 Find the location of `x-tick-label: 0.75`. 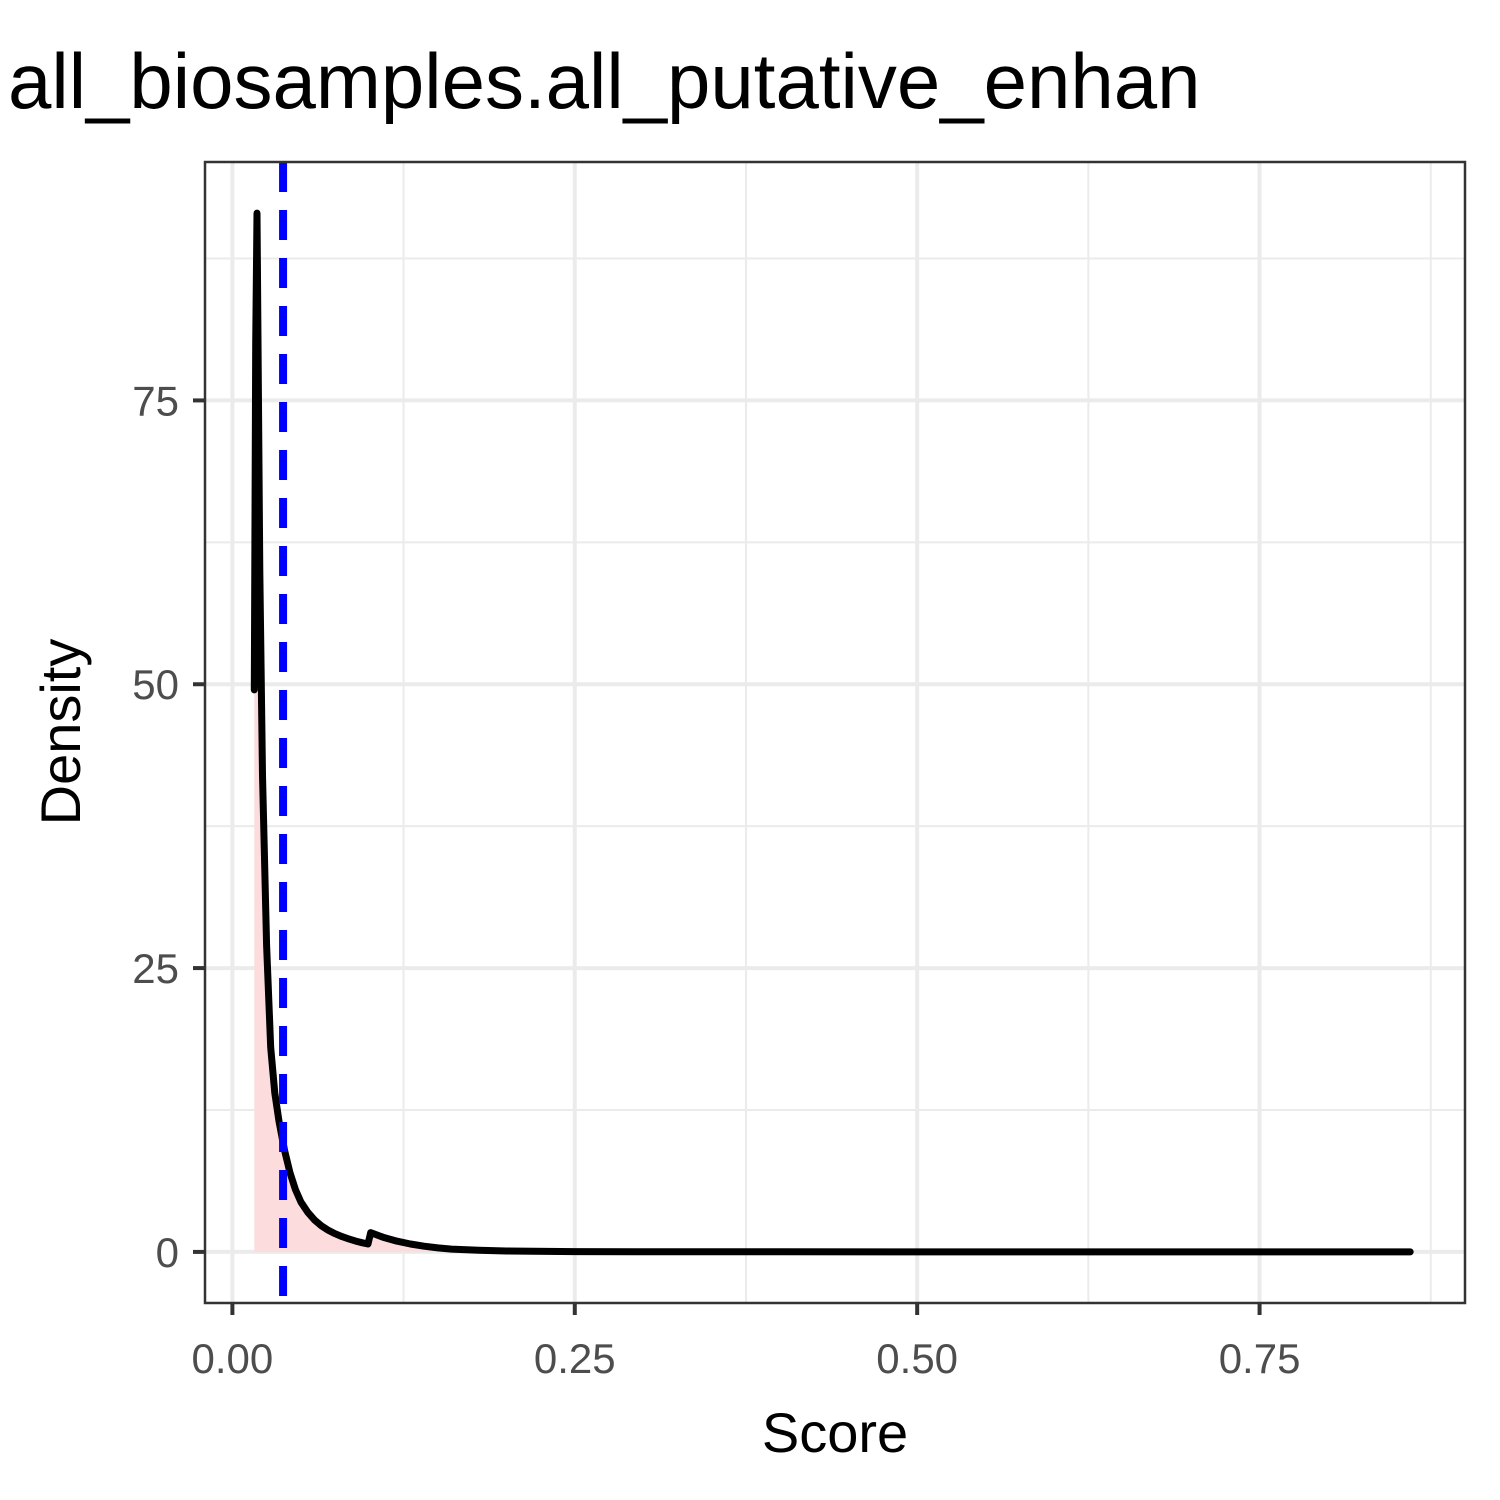

x-tick-label: 0.75 is located at coordinates (1260, 1358).